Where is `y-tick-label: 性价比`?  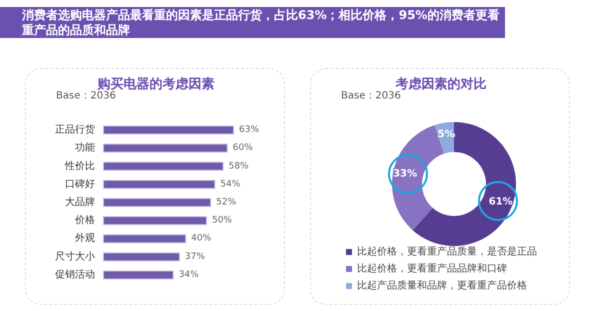 y-tick-label: 性价比 is located at coordinates (79, 166).